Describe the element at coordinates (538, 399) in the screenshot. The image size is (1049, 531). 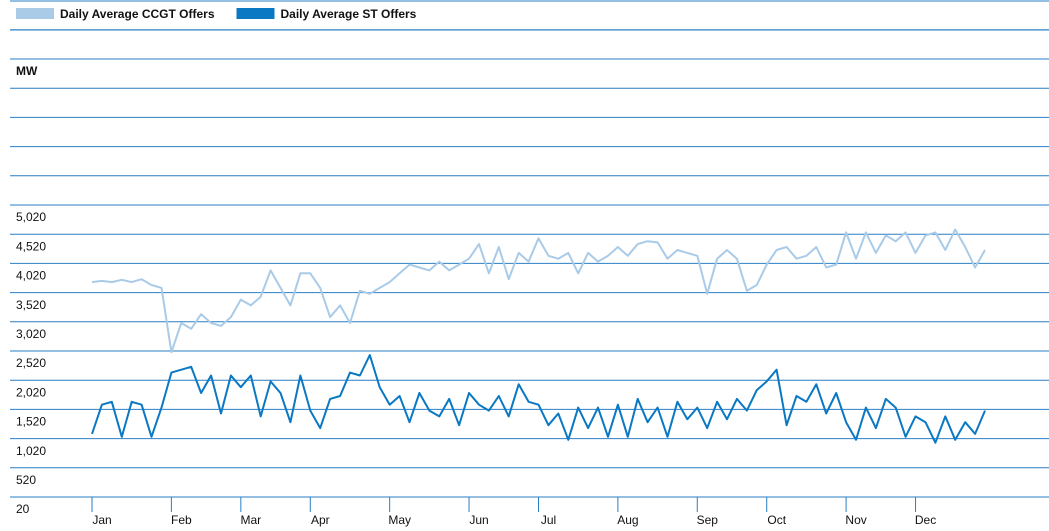
I see `series-line` at that location.